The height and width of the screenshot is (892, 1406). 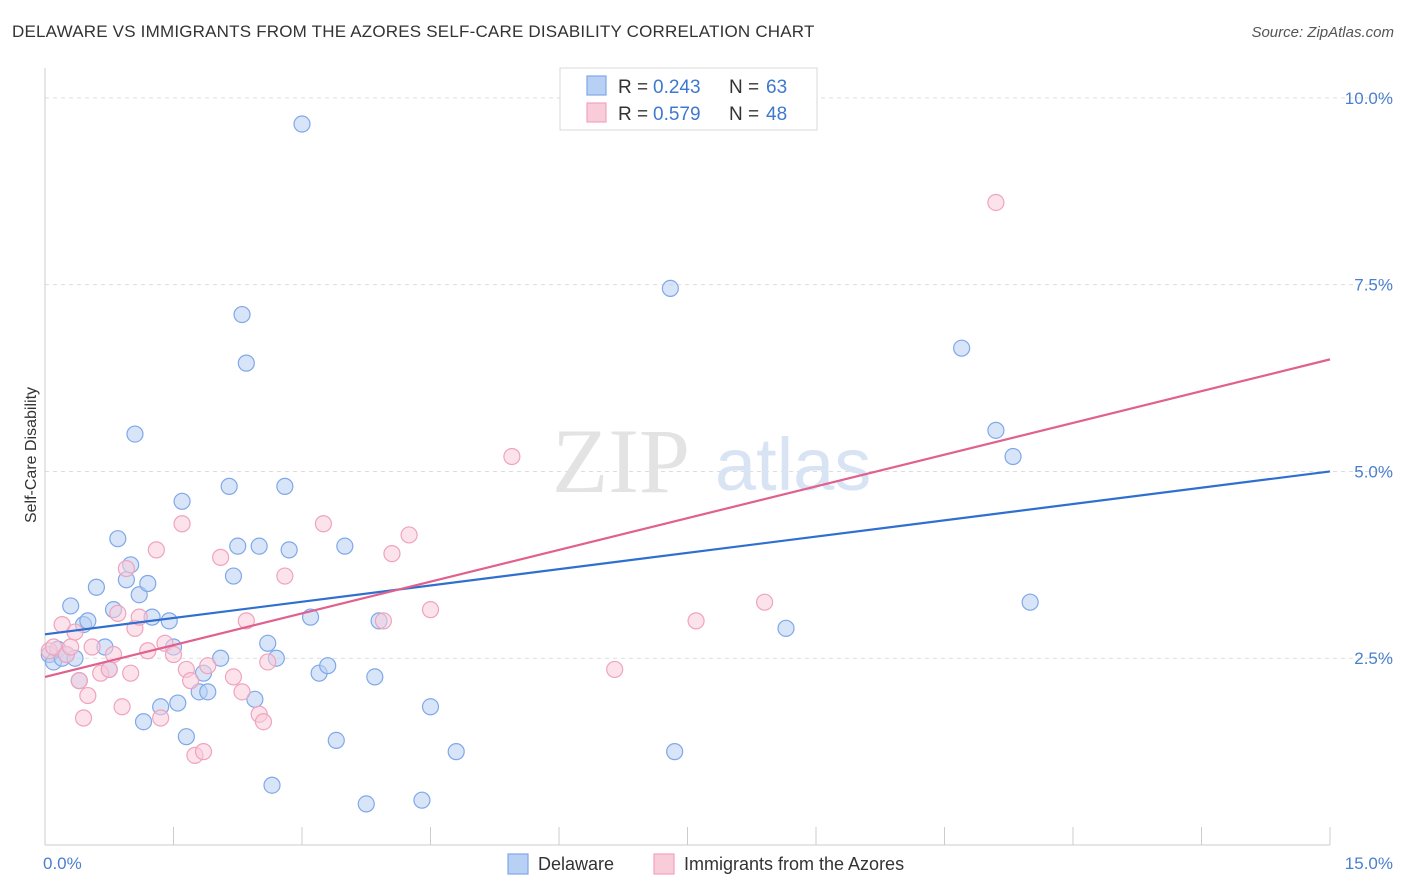 I want to click on correlation-legend: R = 0.243 N = 63 R = 0.579 N = 48, so click(x=688, y=99).